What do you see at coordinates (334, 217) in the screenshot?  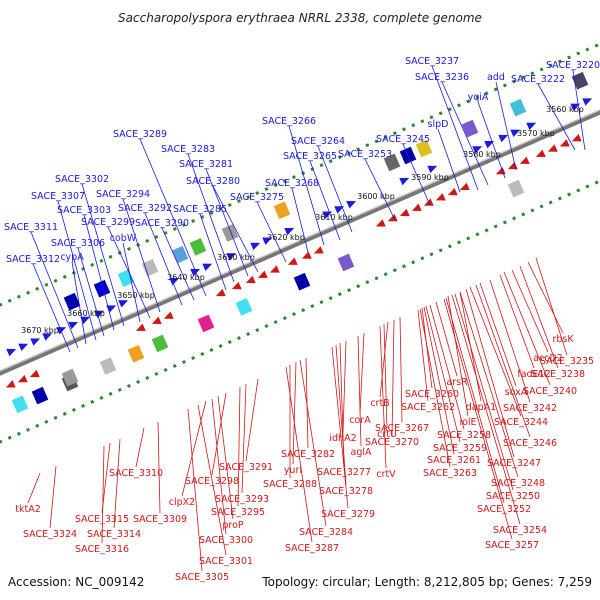 I see `kbp-label-5: 3610 kbp` at bounding box center [334, 217].